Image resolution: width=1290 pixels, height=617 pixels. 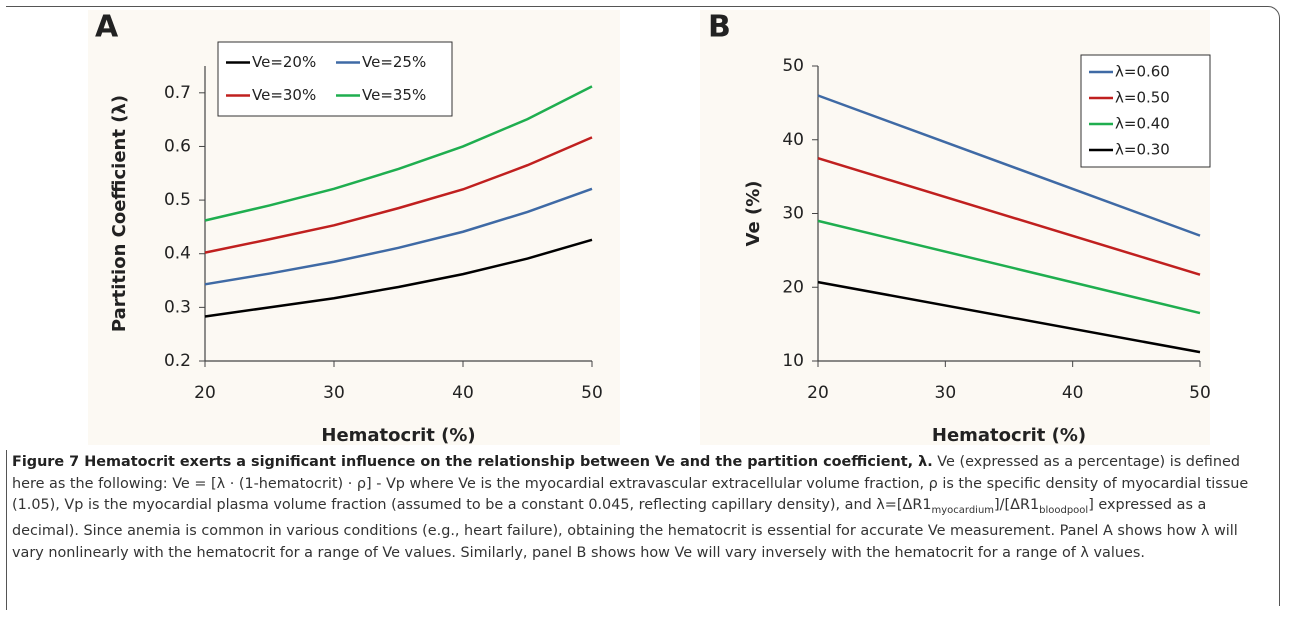 What do you see at coordinates (963, 510) in the screenshot?
I see `caption-subscript: myocardium` at bounding box center [963, 510].